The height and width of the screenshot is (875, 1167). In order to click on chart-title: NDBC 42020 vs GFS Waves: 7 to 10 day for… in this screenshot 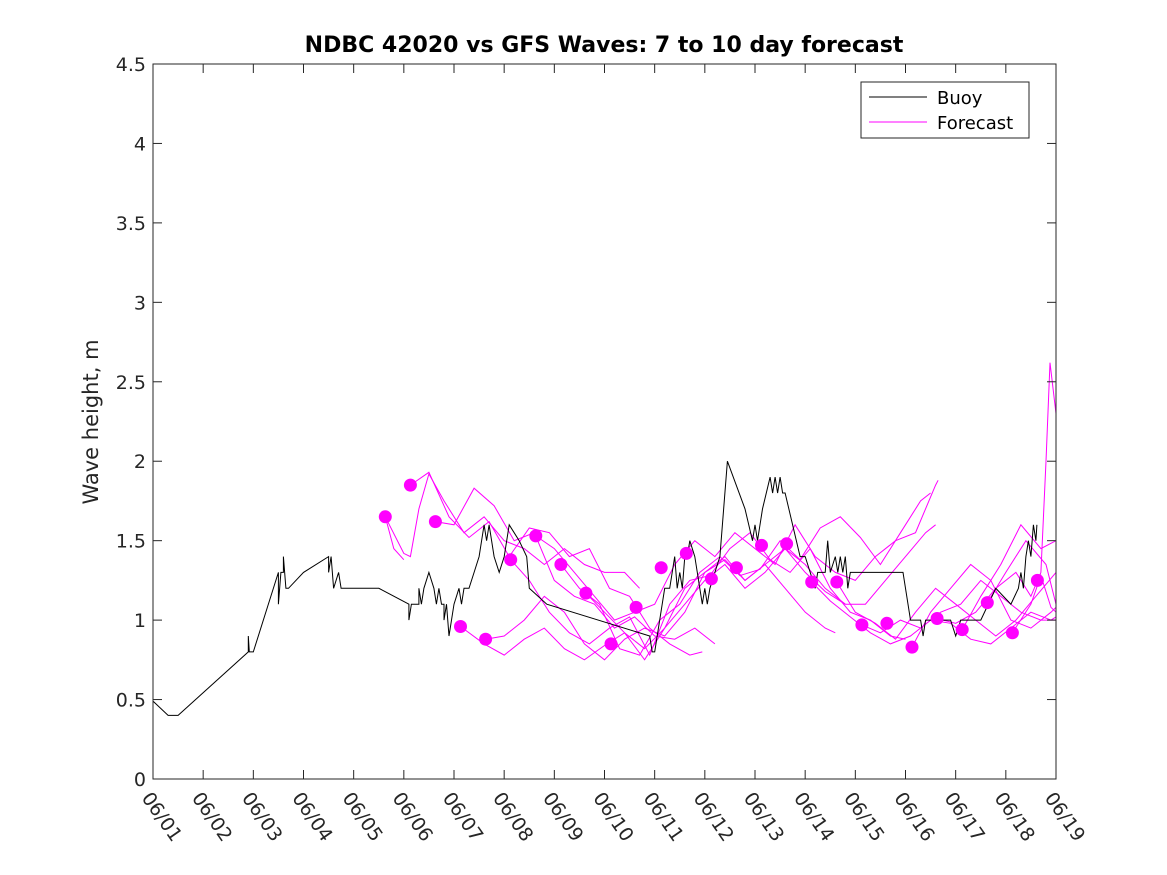, I will do `click(604, 45)`.